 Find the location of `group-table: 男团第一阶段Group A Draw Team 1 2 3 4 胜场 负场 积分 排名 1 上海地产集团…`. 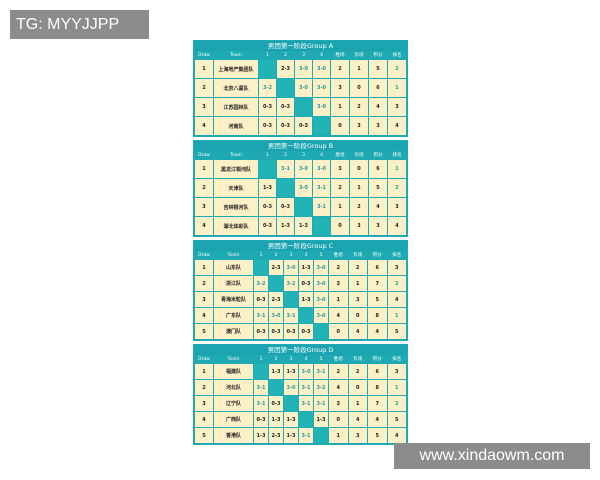

group-table: 男团第一阶段Group A Draw Team 1 2 3 4 胜场 负场 积分 排名 1 上海地产集团… is located at coordinates (300, 88).